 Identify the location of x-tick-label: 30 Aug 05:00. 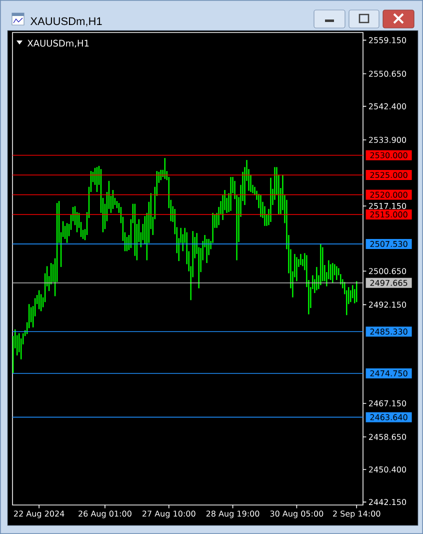
(297, 514).